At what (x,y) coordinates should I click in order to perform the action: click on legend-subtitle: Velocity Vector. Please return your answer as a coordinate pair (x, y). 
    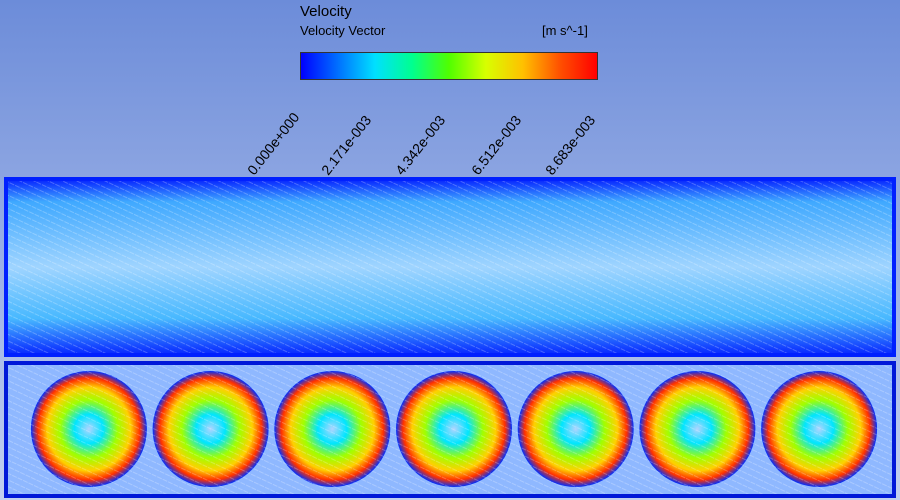
    Looking at the image, I should click on (343, 30).